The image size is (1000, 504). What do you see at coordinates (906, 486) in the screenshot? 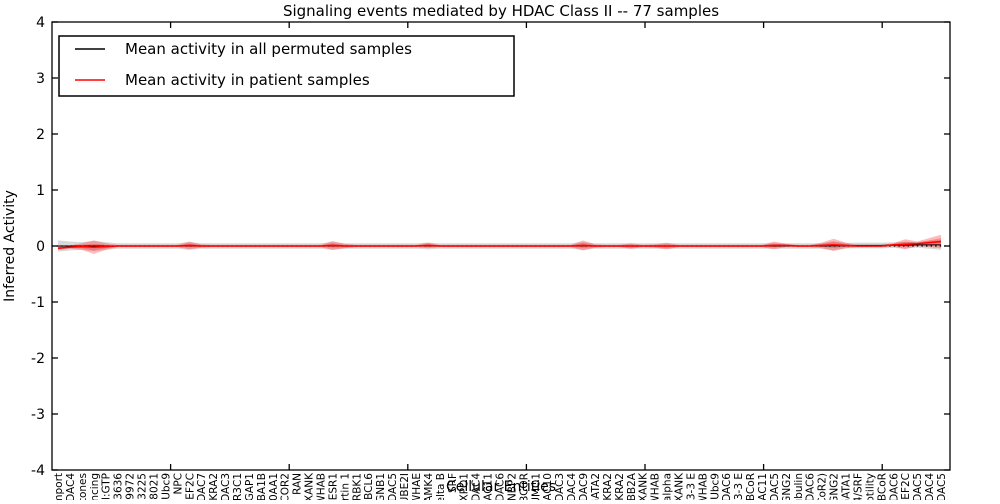
I see `x-category-label: HDAC4/MEF2C` at bounding box center [906, 486].